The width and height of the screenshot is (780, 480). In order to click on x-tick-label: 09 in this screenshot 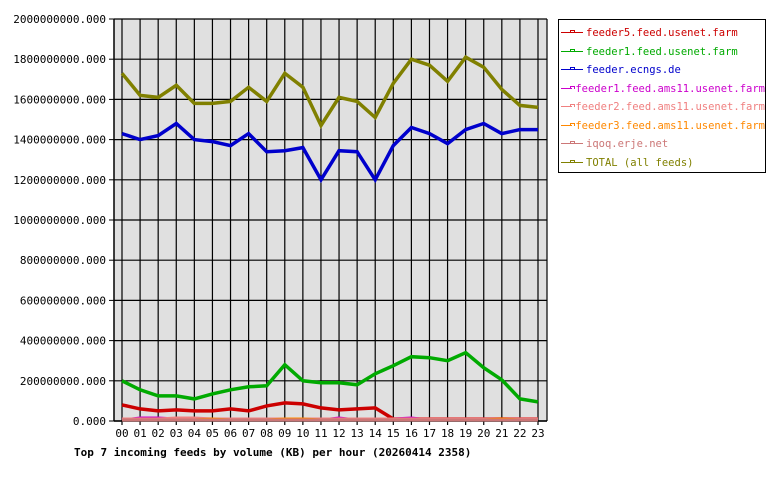, I will do `click(284, 433)`.